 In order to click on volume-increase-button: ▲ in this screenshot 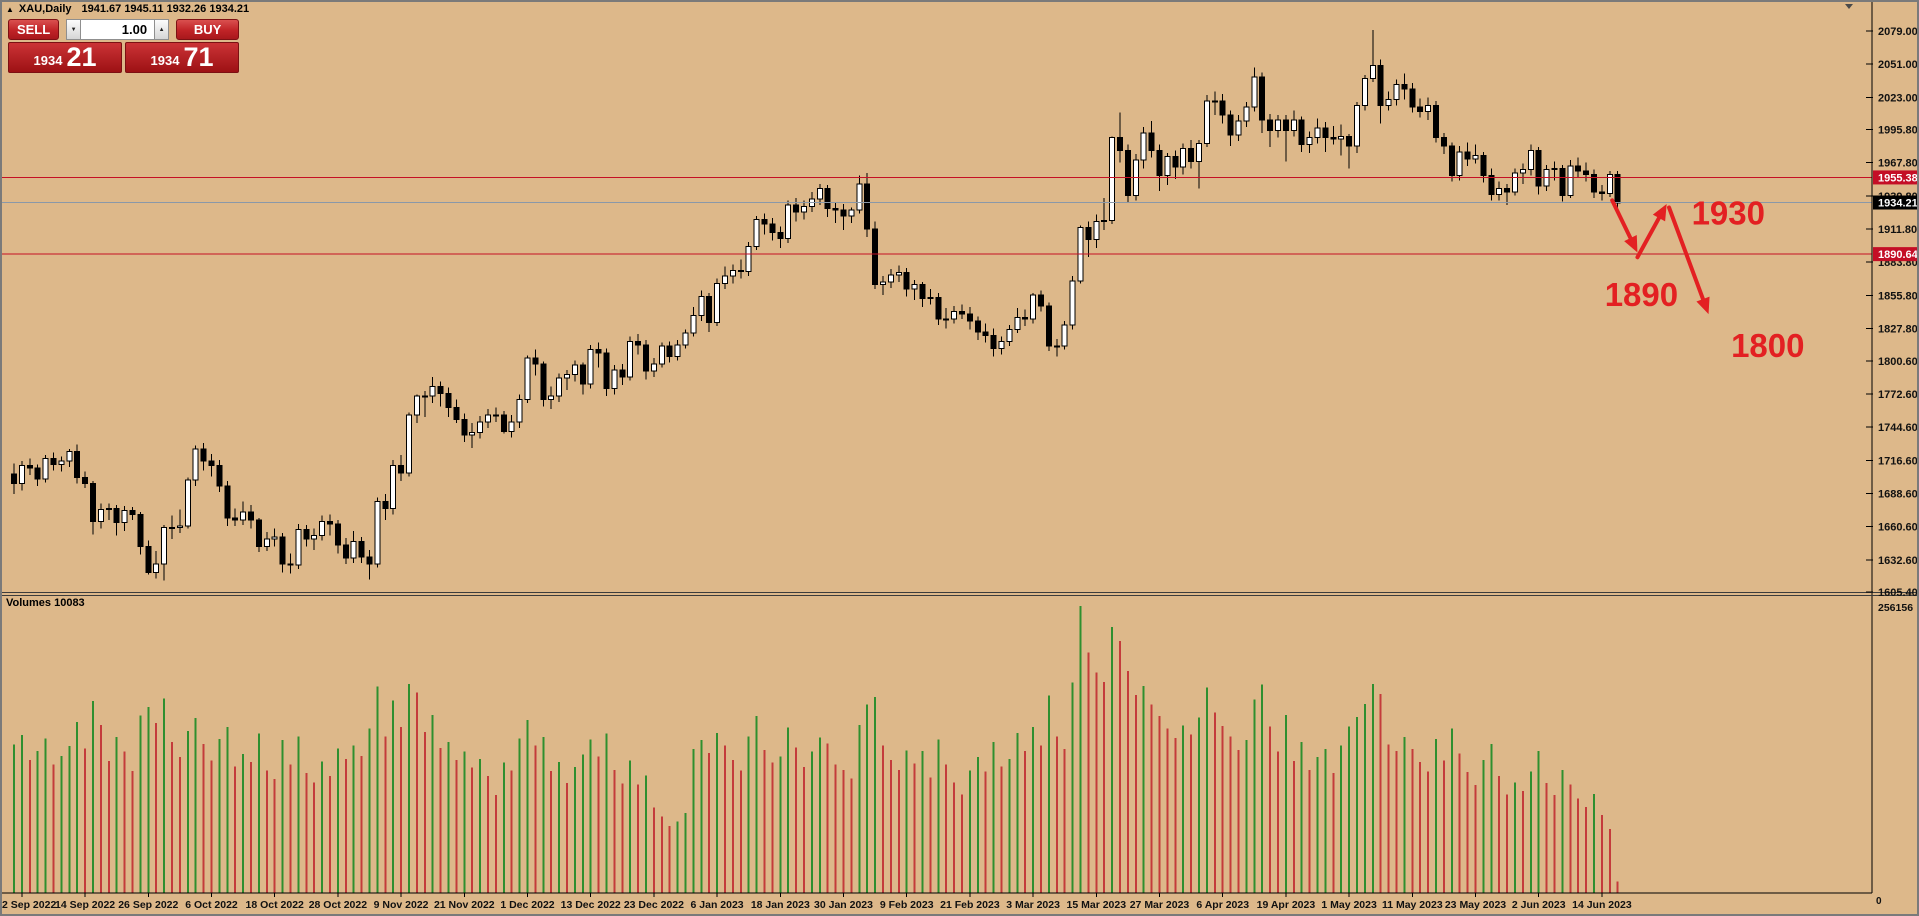, I will do `click(162, 29)`.